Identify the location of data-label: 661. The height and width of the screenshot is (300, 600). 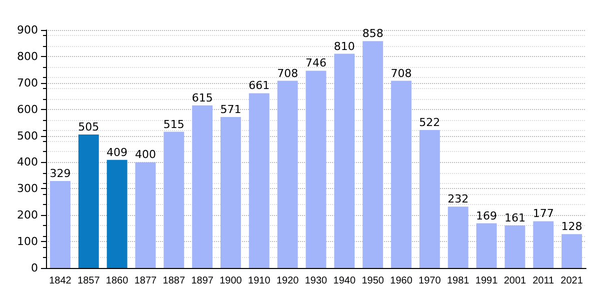
(259, 85).